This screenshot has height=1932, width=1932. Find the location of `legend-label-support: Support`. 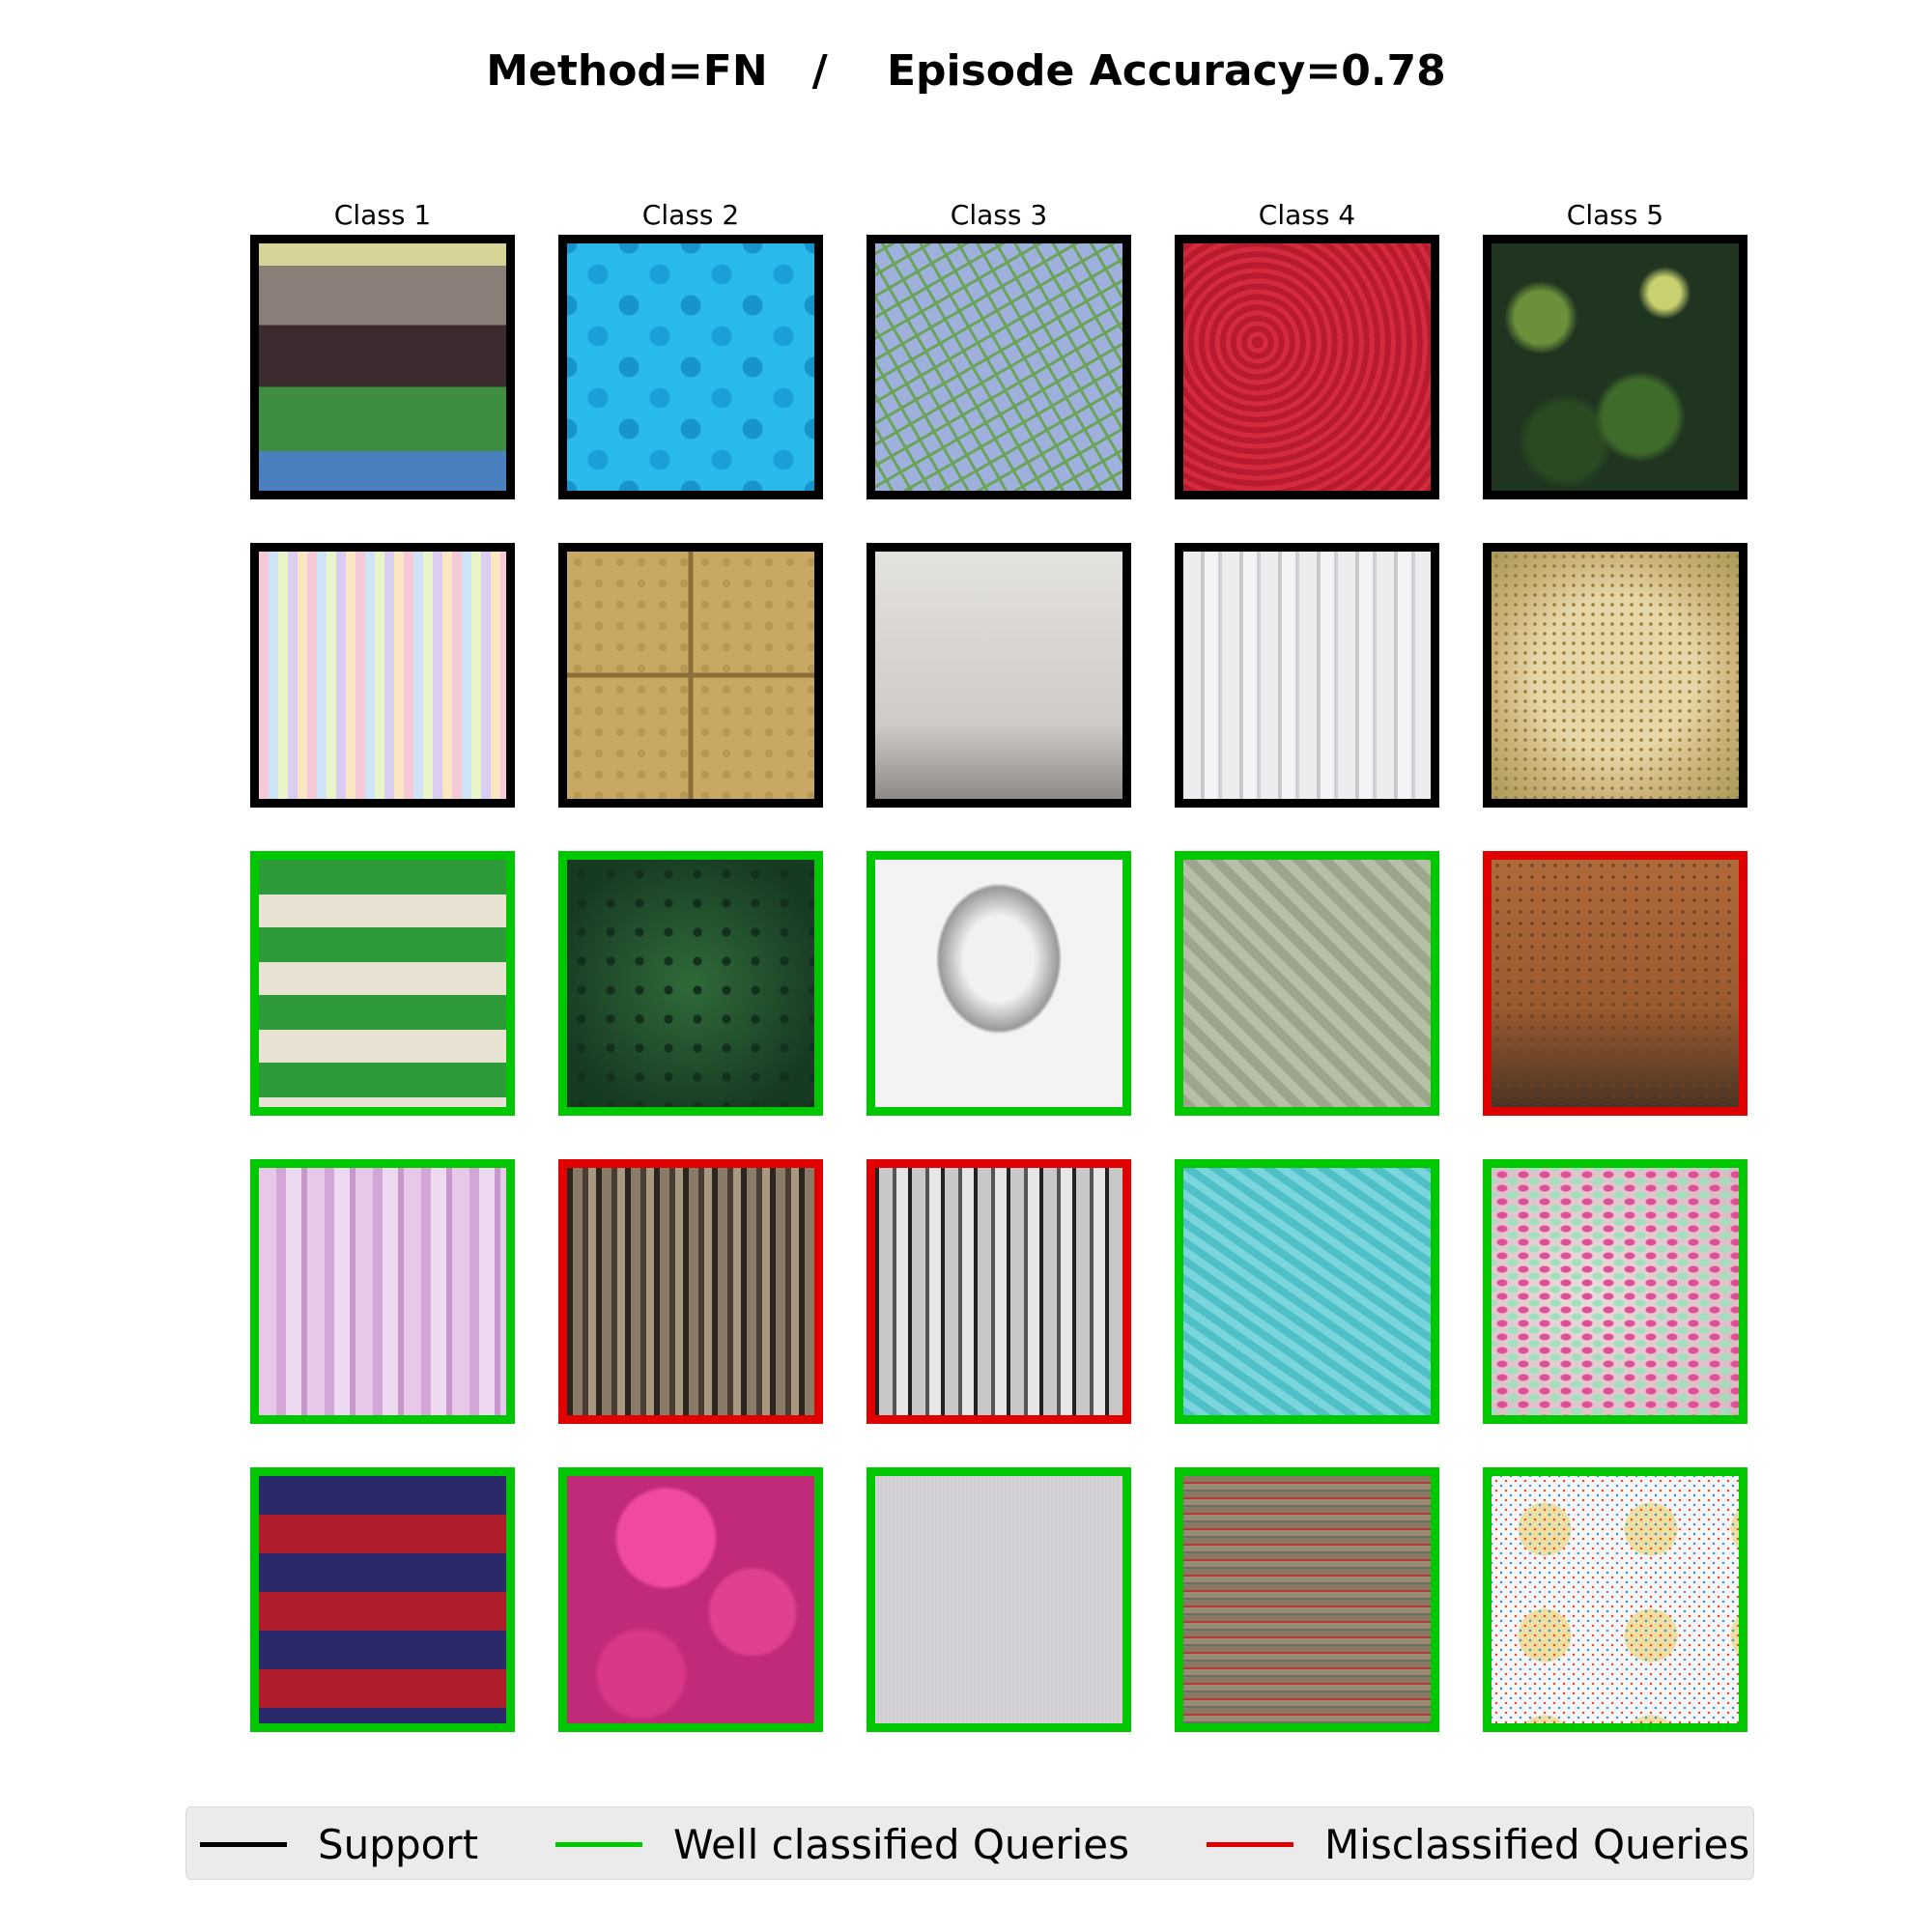

legend-label-support: Support is located at coordinates (398, 1844).